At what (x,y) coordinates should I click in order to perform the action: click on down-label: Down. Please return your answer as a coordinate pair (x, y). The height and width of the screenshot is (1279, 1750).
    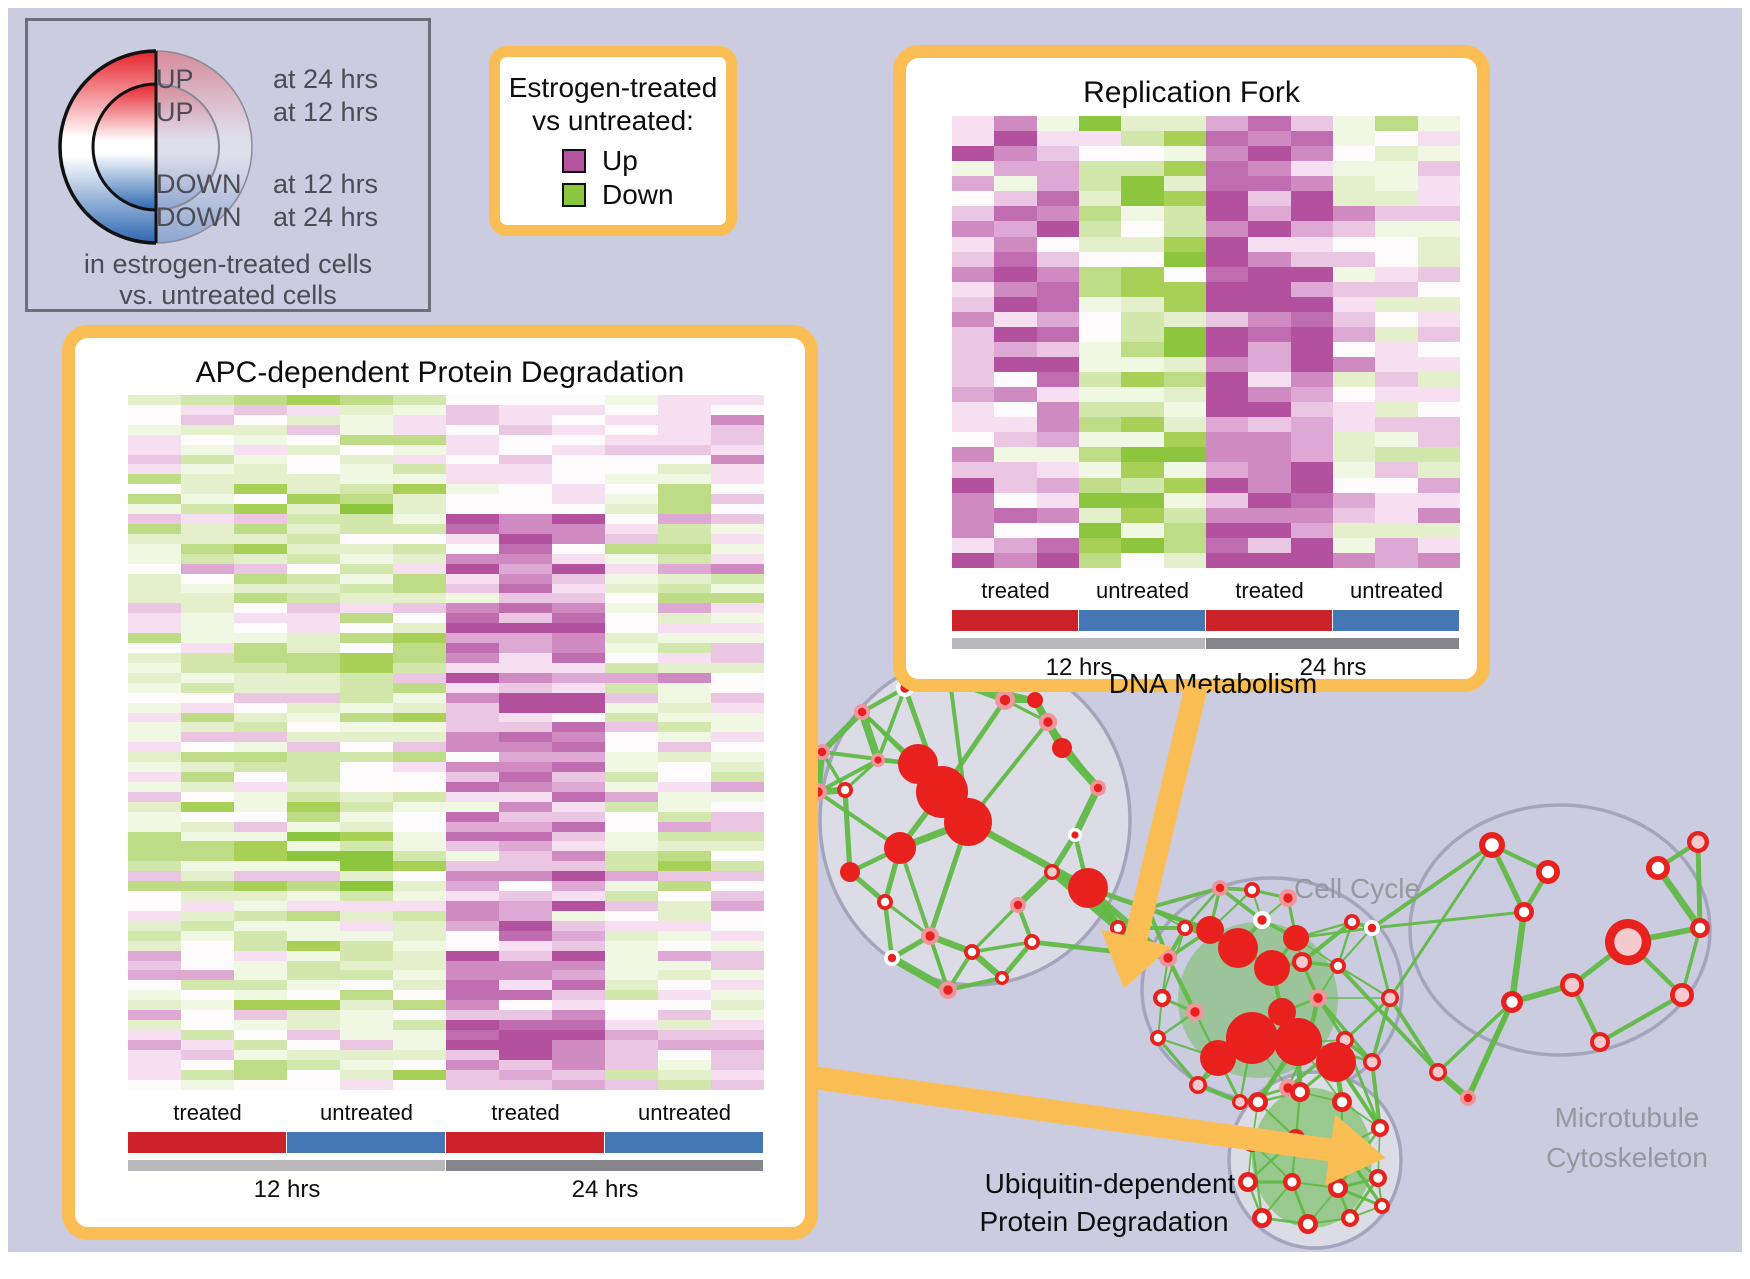
    Looking at the image, I should click on (638, 194).